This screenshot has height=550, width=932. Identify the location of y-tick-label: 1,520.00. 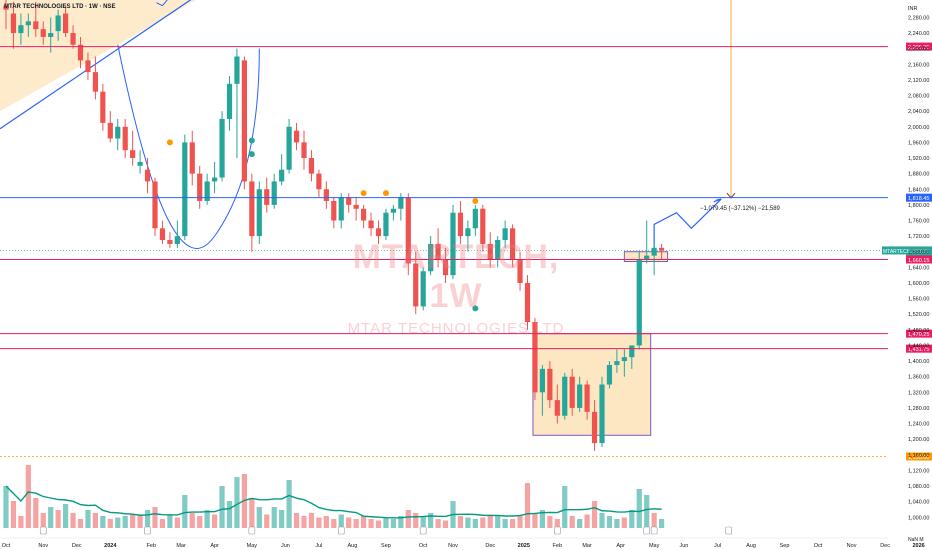
(918, 315).